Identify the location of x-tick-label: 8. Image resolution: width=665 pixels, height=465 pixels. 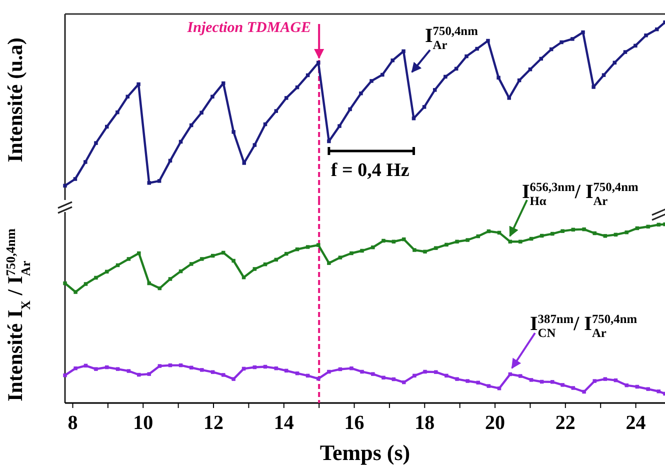
(73, 423).